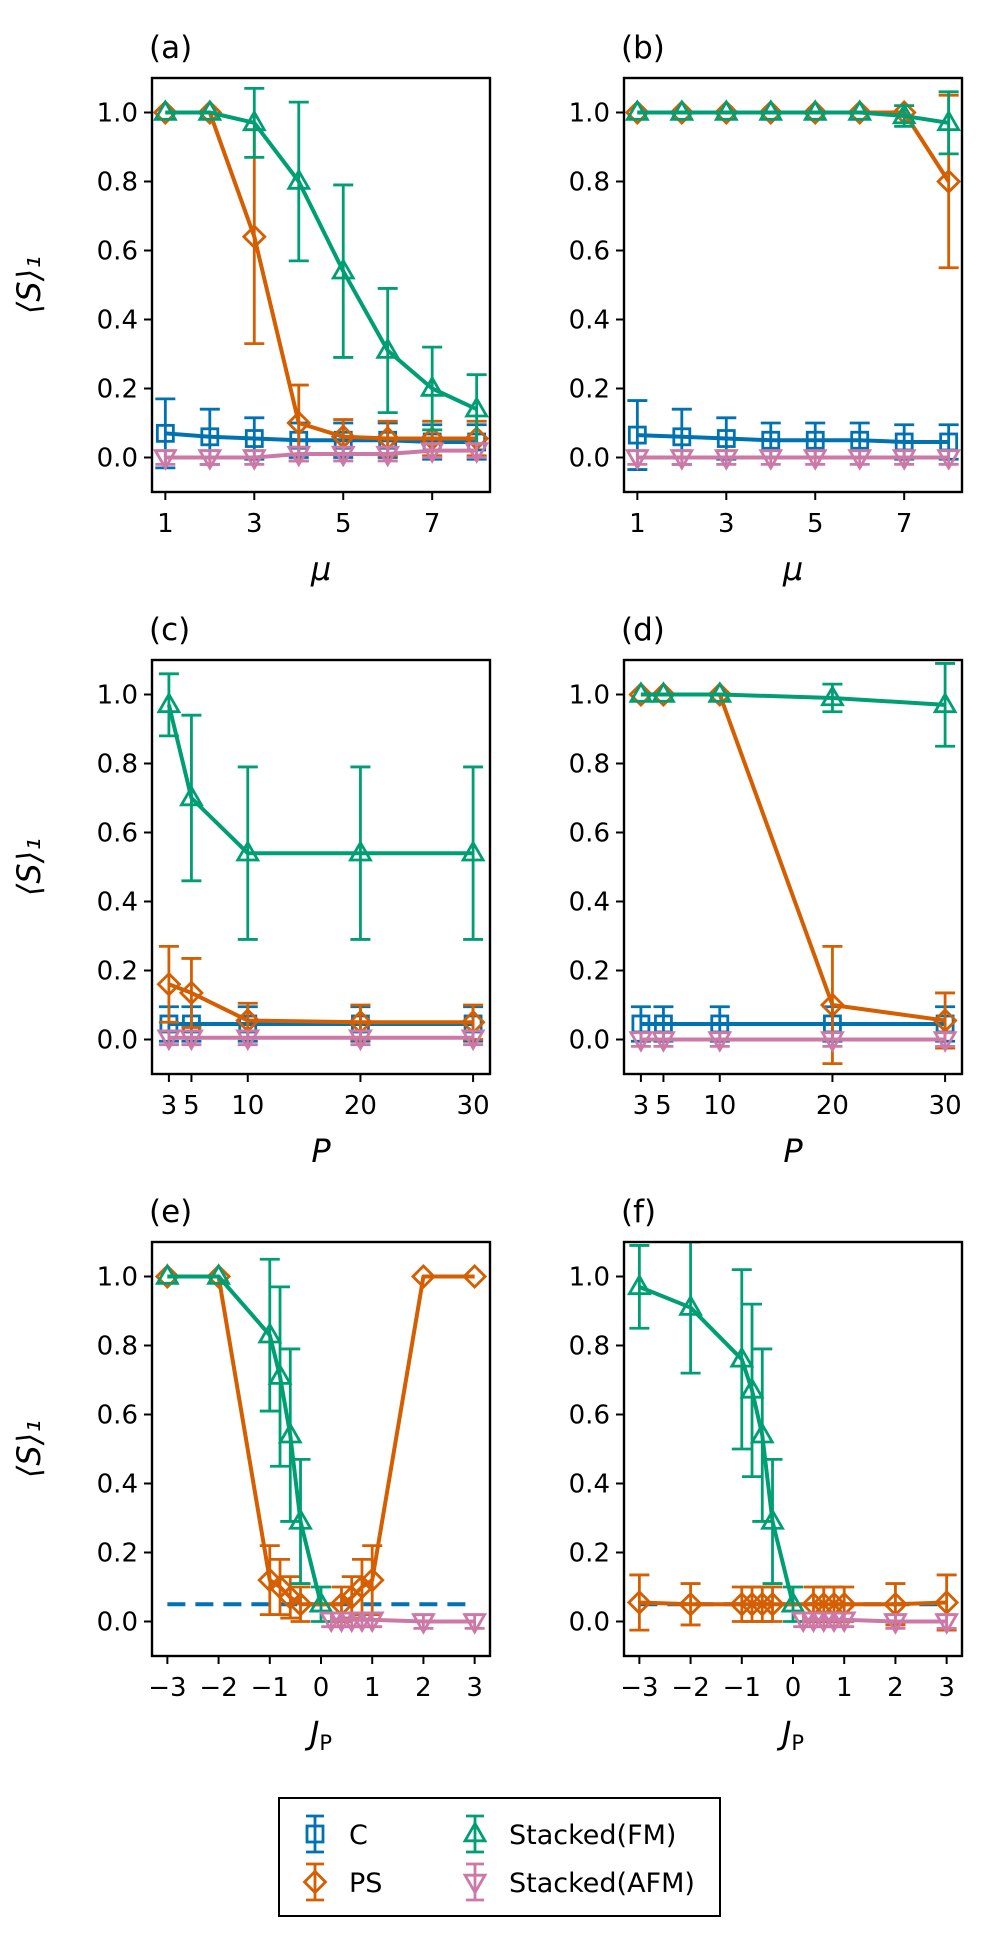  I want to click on legend-box, so click(499, 1857).